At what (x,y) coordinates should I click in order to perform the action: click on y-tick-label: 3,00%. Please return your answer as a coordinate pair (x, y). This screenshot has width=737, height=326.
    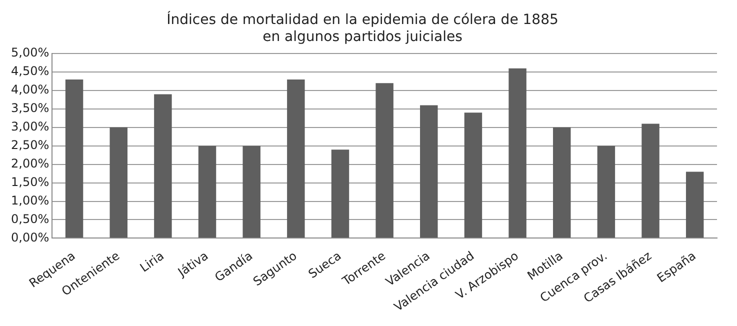
    Looking at the image, I should click on (30, 127).